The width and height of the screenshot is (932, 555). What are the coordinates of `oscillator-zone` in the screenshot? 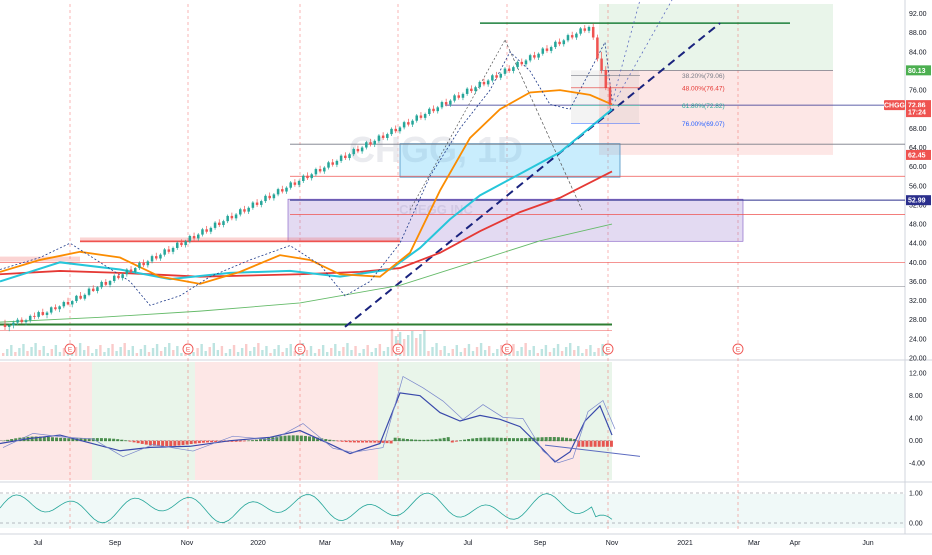 It's located at (143, 421).